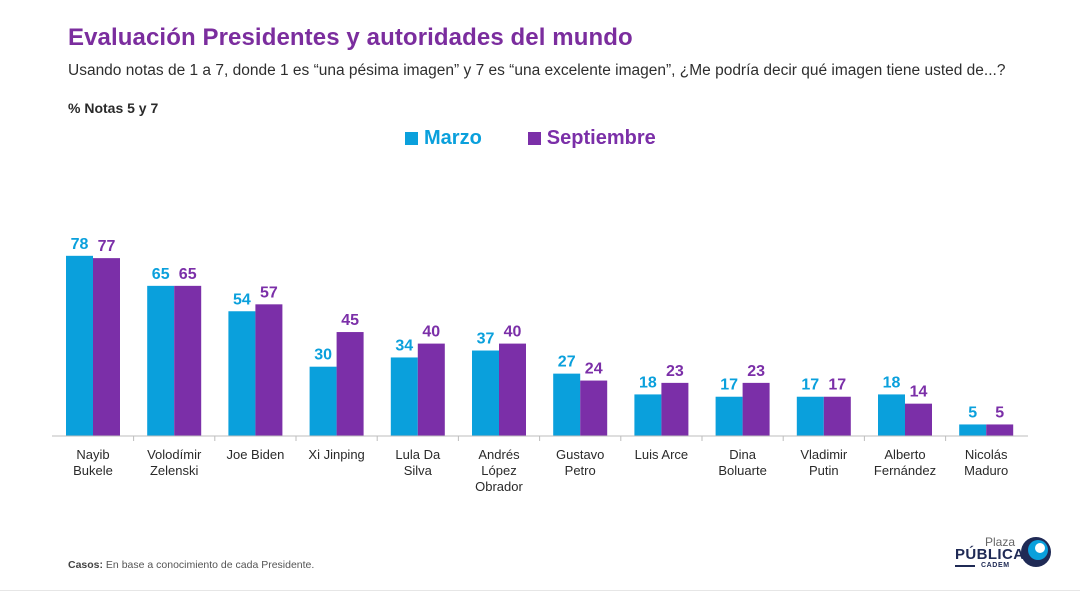 The image size is (1080, 594). I want to click on category-label-6-1: Petro, so click(580, 470).